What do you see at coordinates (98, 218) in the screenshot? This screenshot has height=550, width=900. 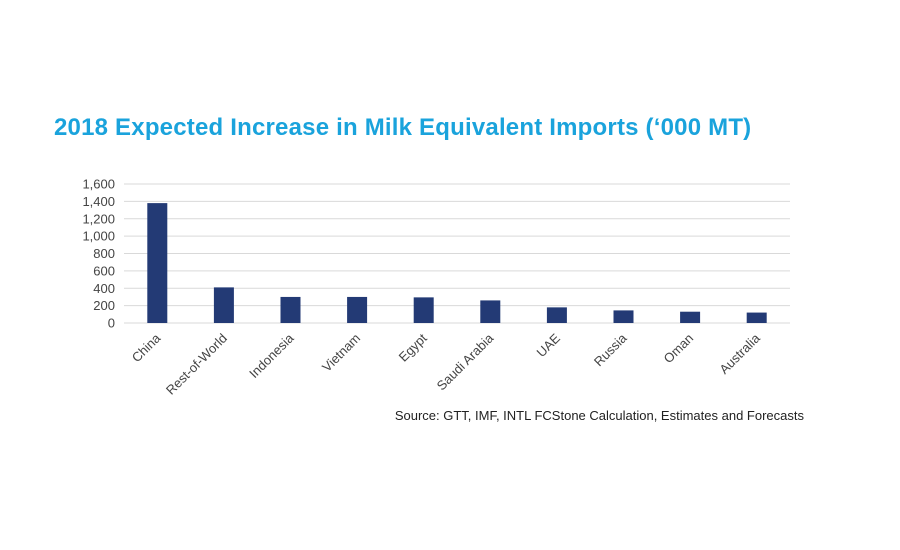 I see `y-tick-label: 1,200` at bounding box center [98, 218].